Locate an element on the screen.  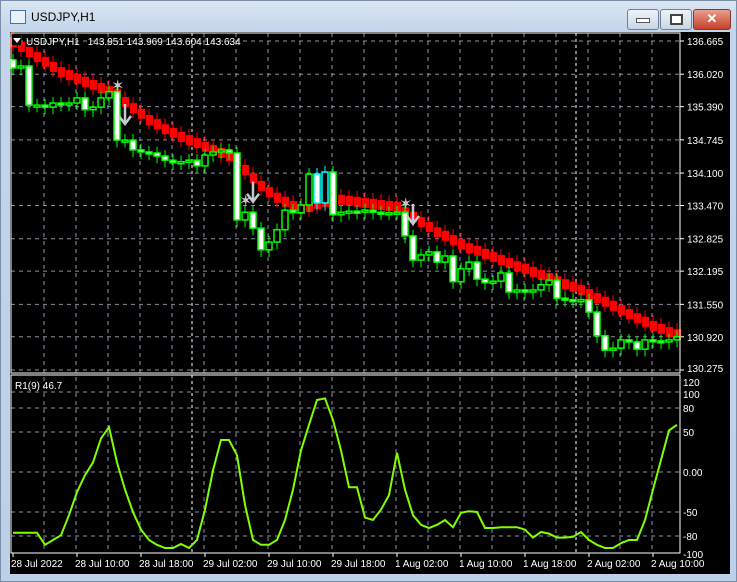
maximize-button is located at coordinates (676, 19).